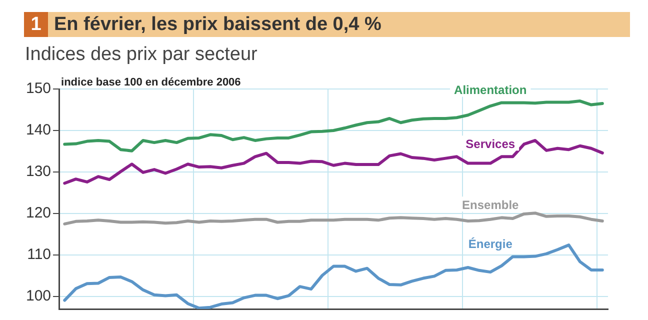 This screenshot has width=648, height=320. What do you see at coordinates (39, 213) in the screenshot?
I see `y-tick-label: 120` at bounding box center [39, 213].